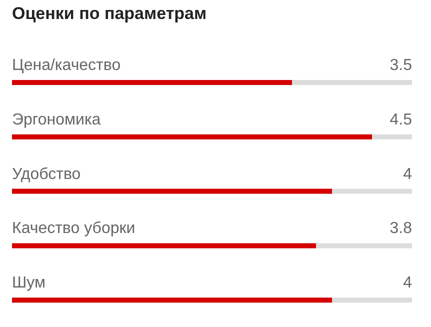 This screenshot has width=431, height=327. Describe the element at coordinates (66, 65) in the screenshot. I see `y-tick-label: Цена/качество` at that location.